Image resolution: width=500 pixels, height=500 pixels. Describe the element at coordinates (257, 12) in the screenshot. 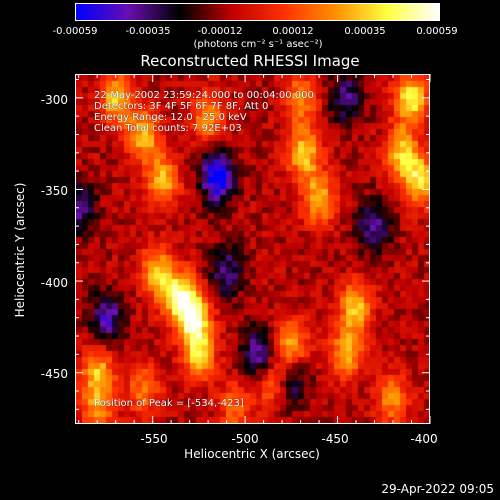

I see `colorbar` at that location.